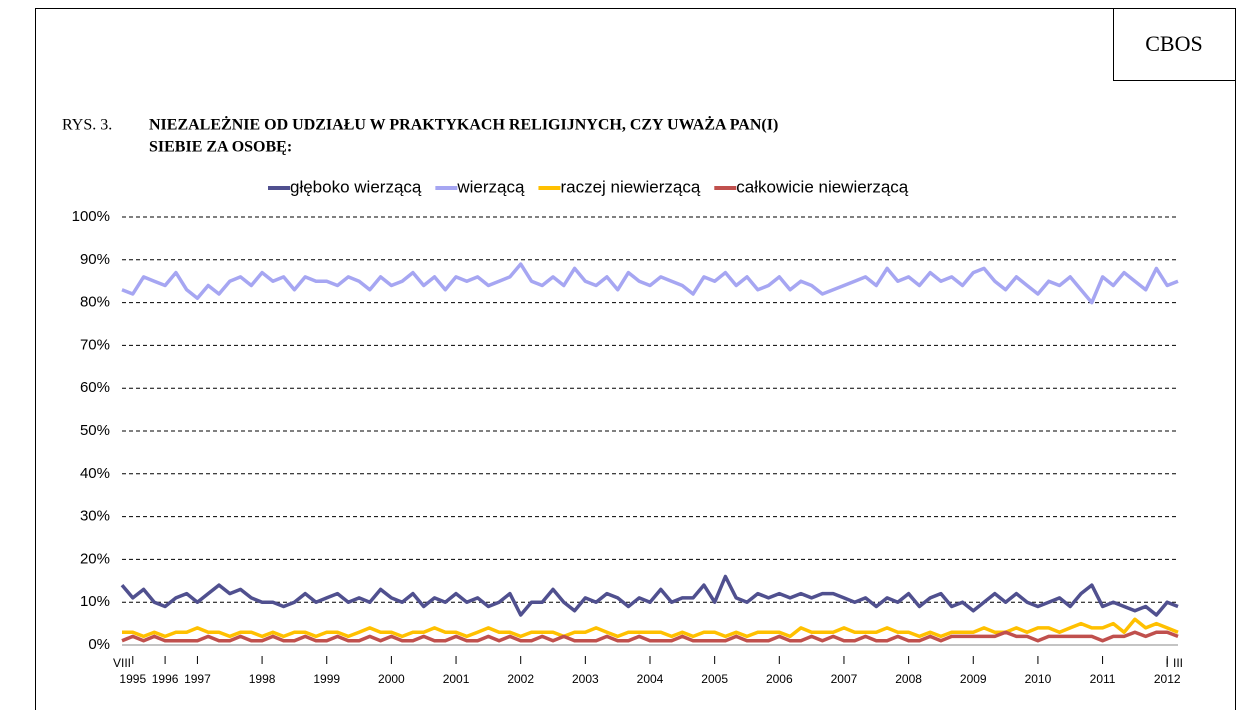  Describe the element at coordinates (1103, 679) in the screenshot. I see `x-tick-label: 2011` at that location.